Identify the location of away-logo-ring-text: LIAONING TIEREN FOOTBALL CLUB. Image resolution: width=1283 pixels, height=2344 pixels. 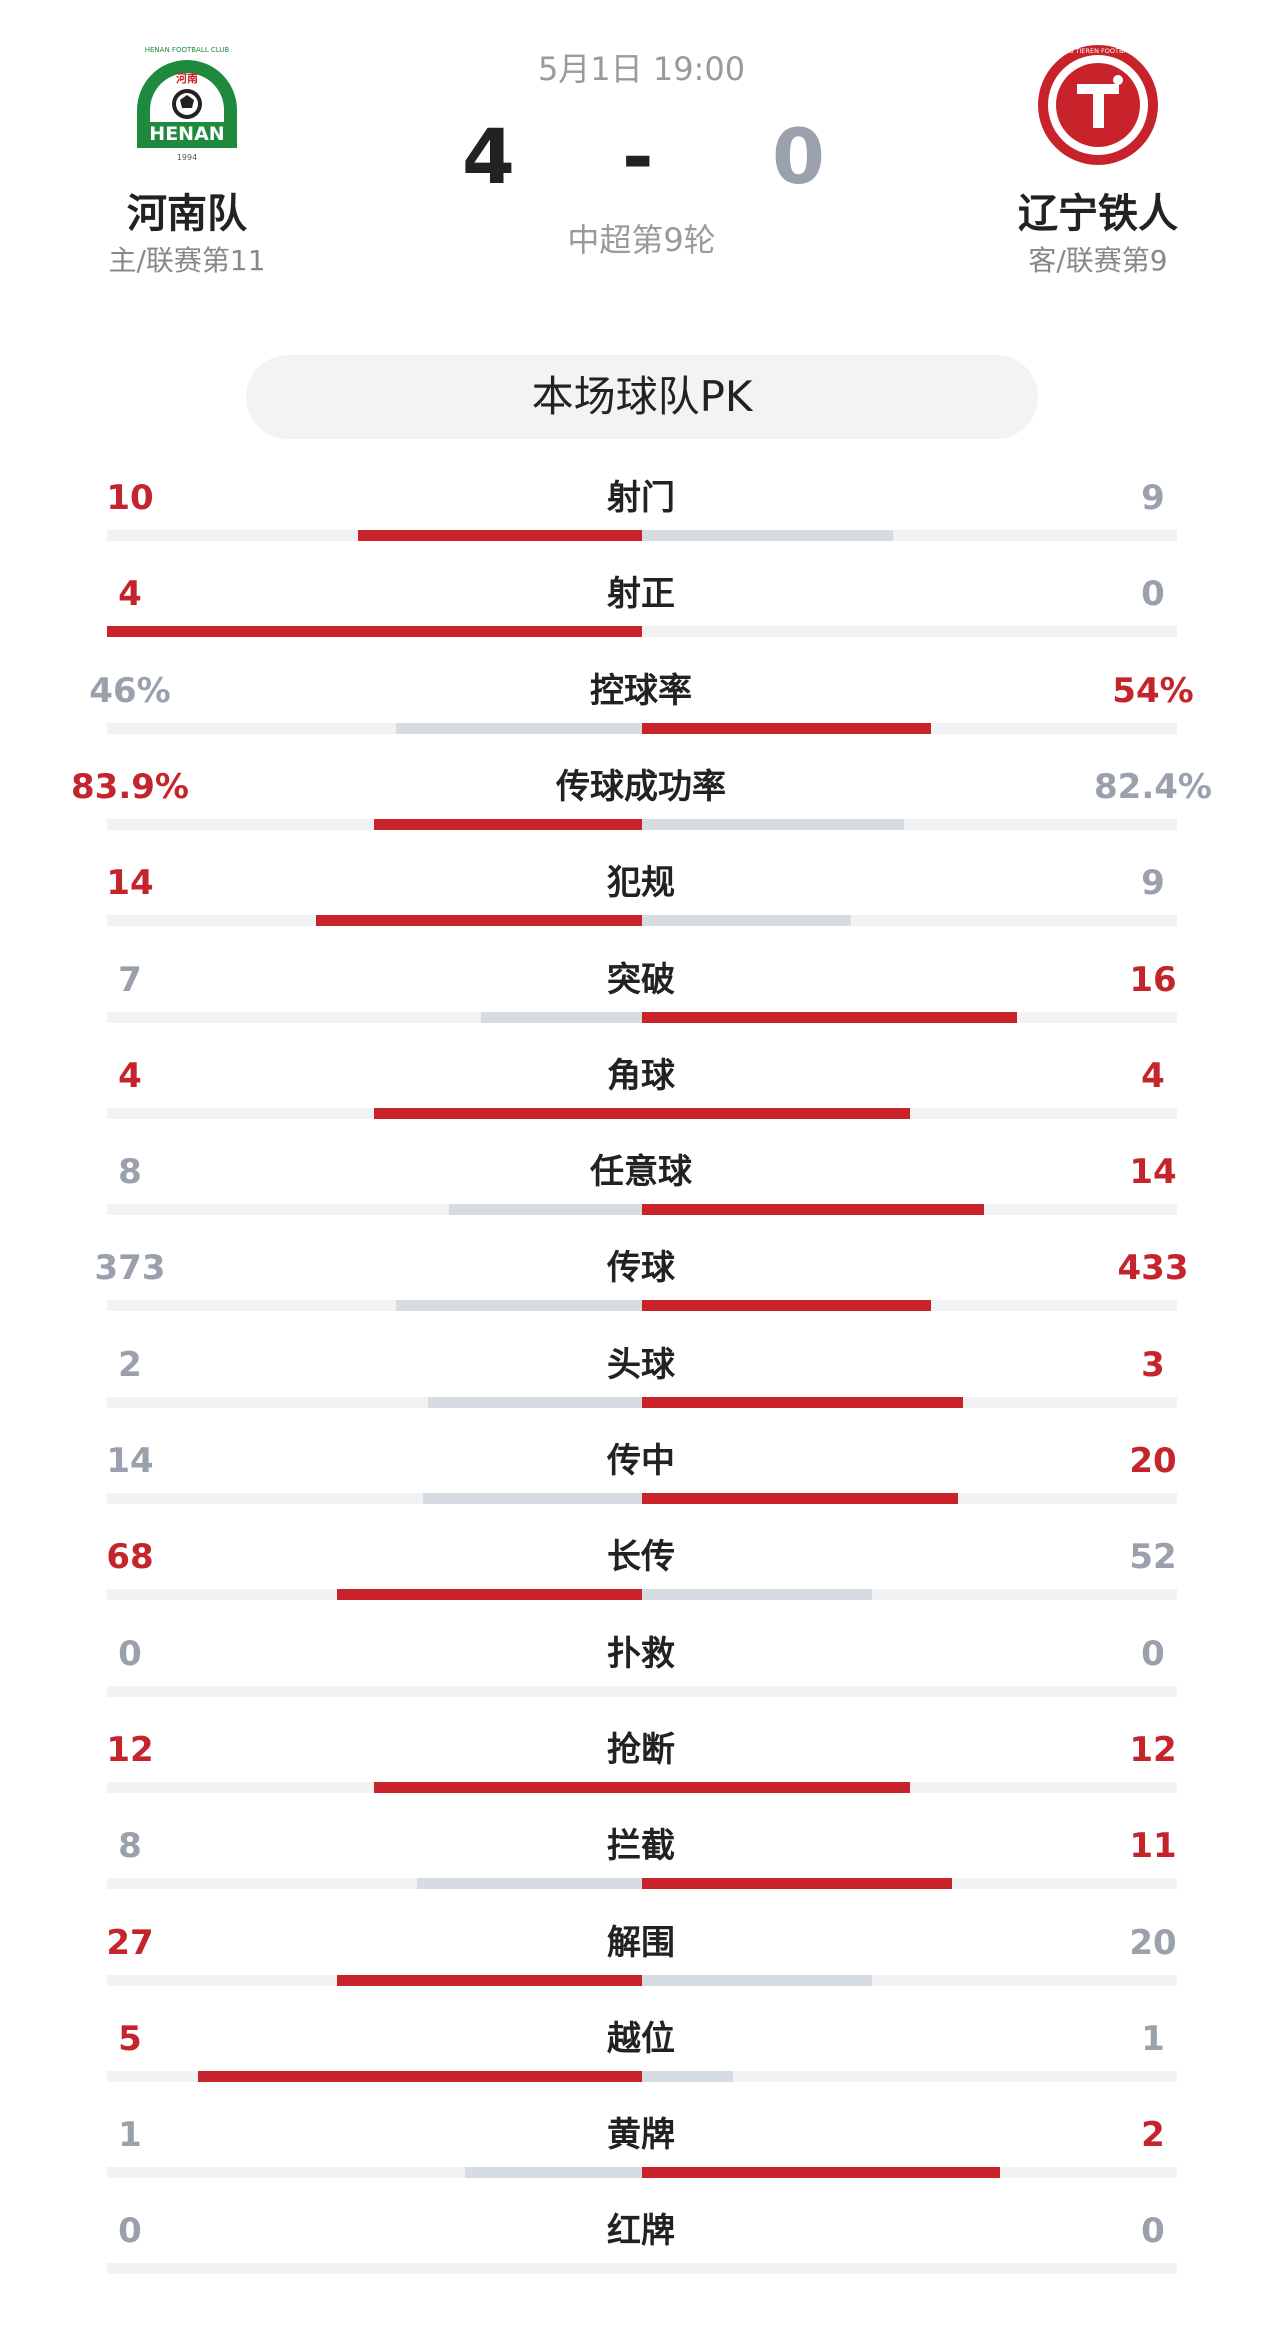
(1098, 51).